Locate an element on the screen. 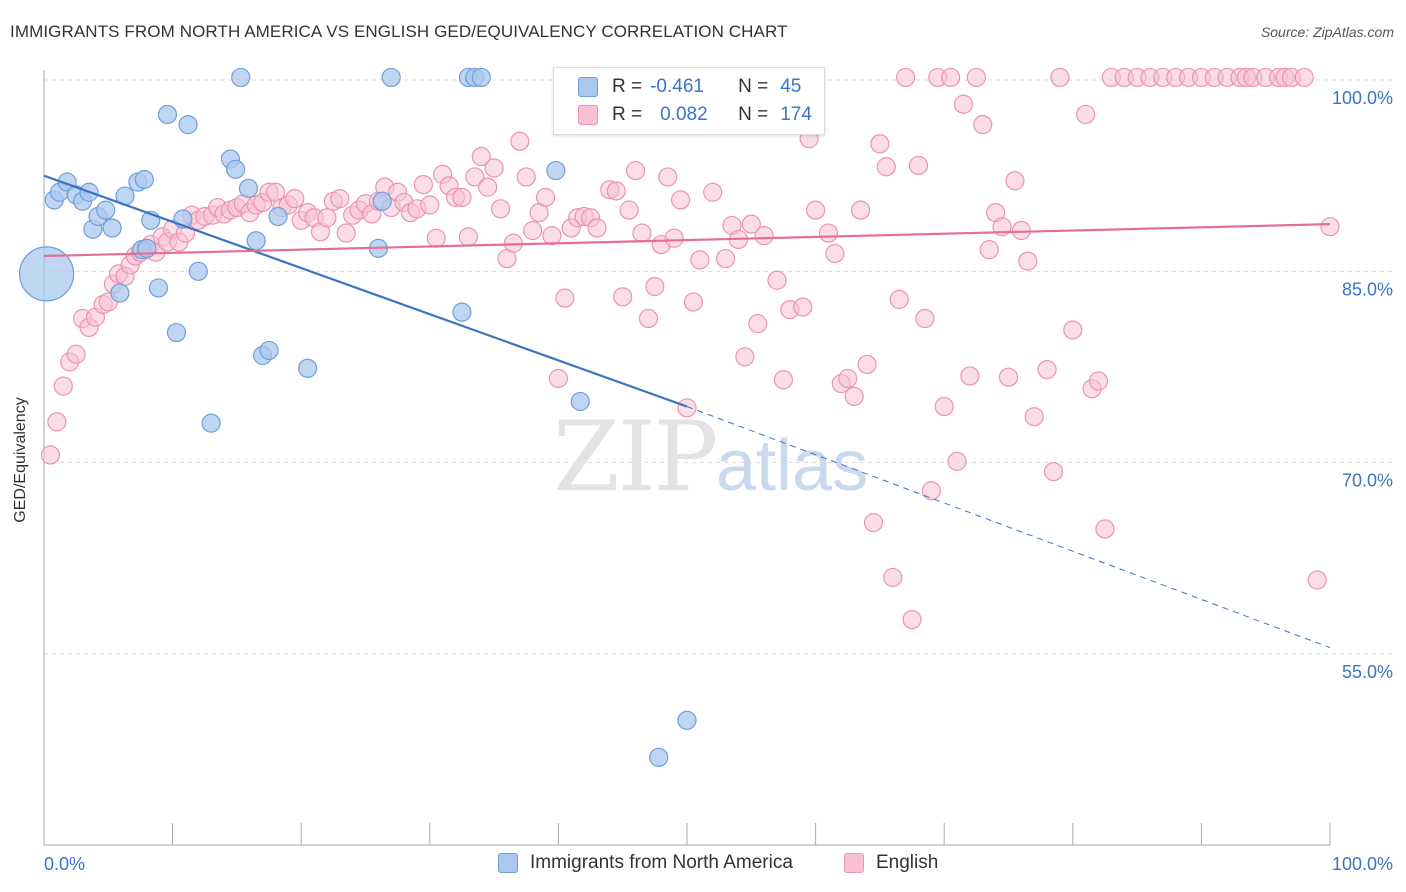 The image size is (1406, 892). legend-item-immigrants: Immigrants from North America is located at coordinates (645, 863).